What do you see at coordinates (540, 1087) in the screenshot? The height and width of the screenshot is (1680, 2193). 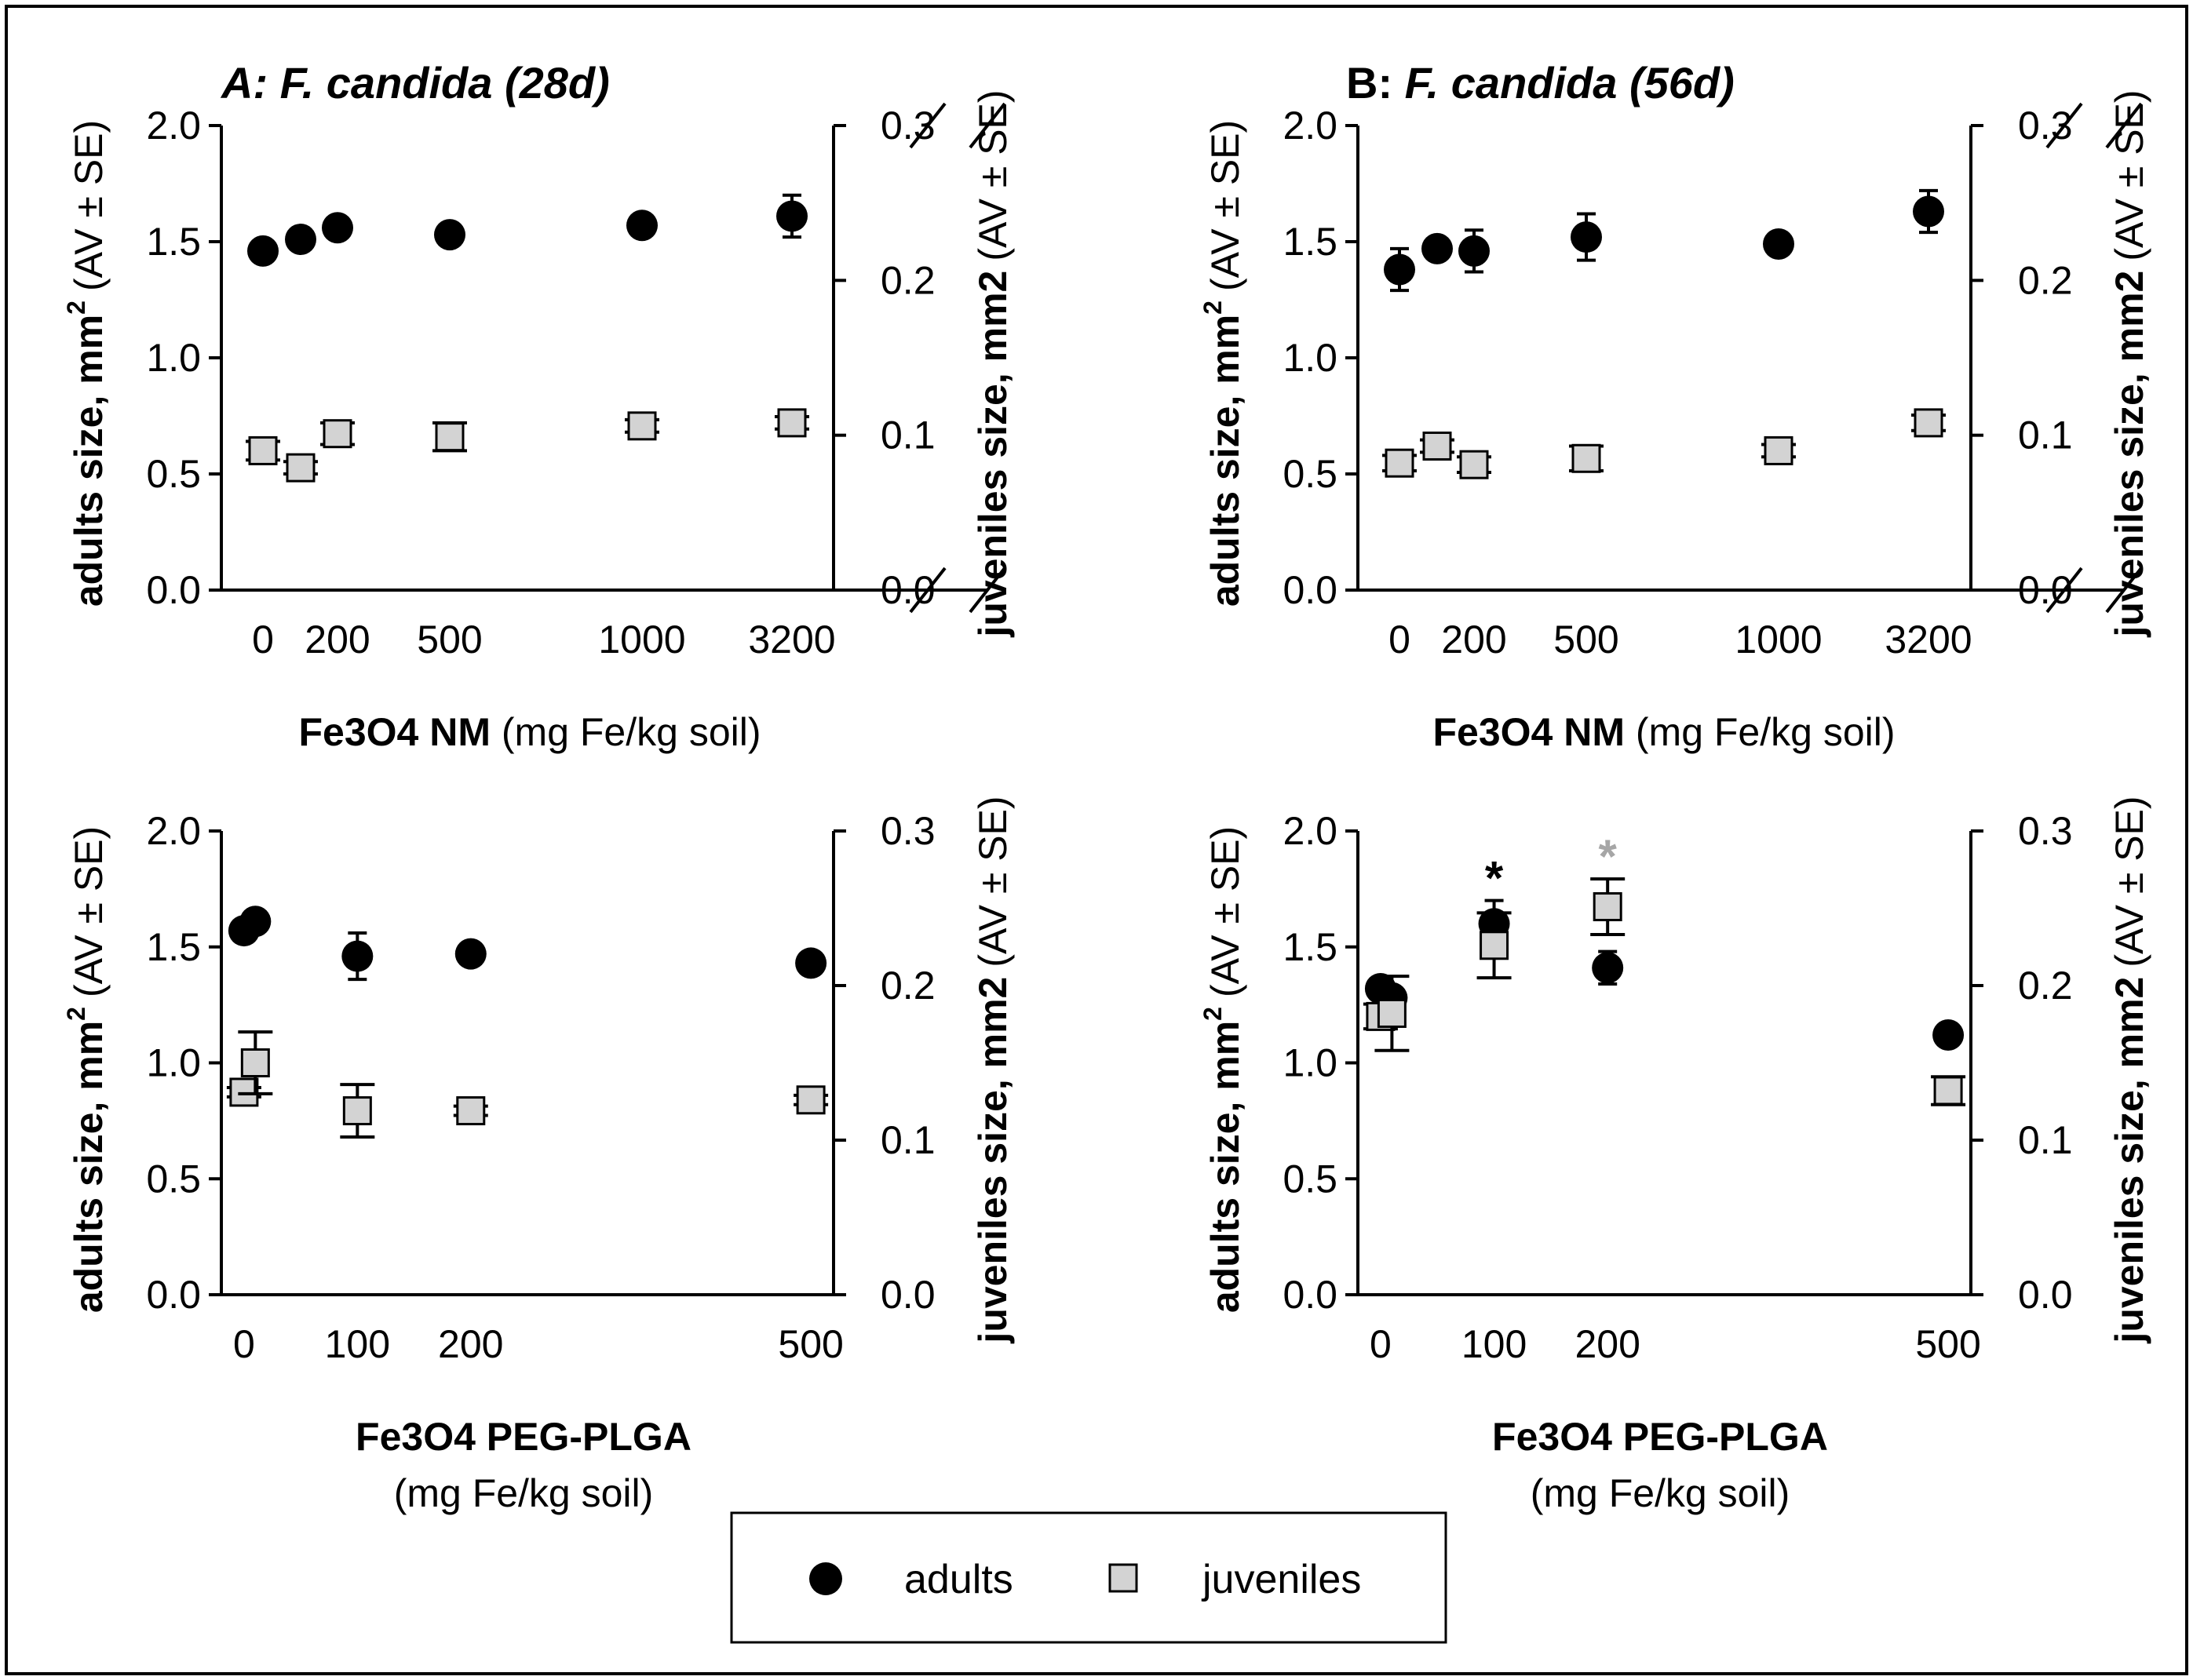 I see `panel-c: 0.0 0.5 1.0 1.5 2.0 0.0 0.1 0.2 0.3 0 100 200 500` at bounding box center [540, 1087].